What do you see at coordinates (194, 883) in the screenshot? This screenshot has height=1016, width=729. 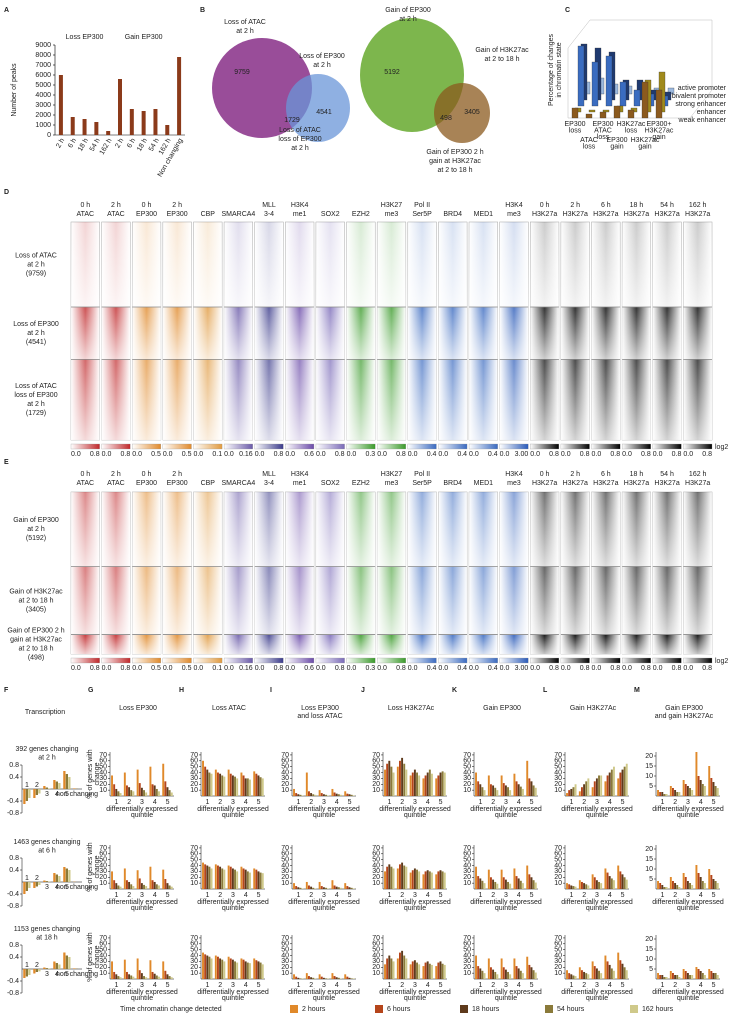 I see `y-tick-label: 10` at bounding box center [194, 883].